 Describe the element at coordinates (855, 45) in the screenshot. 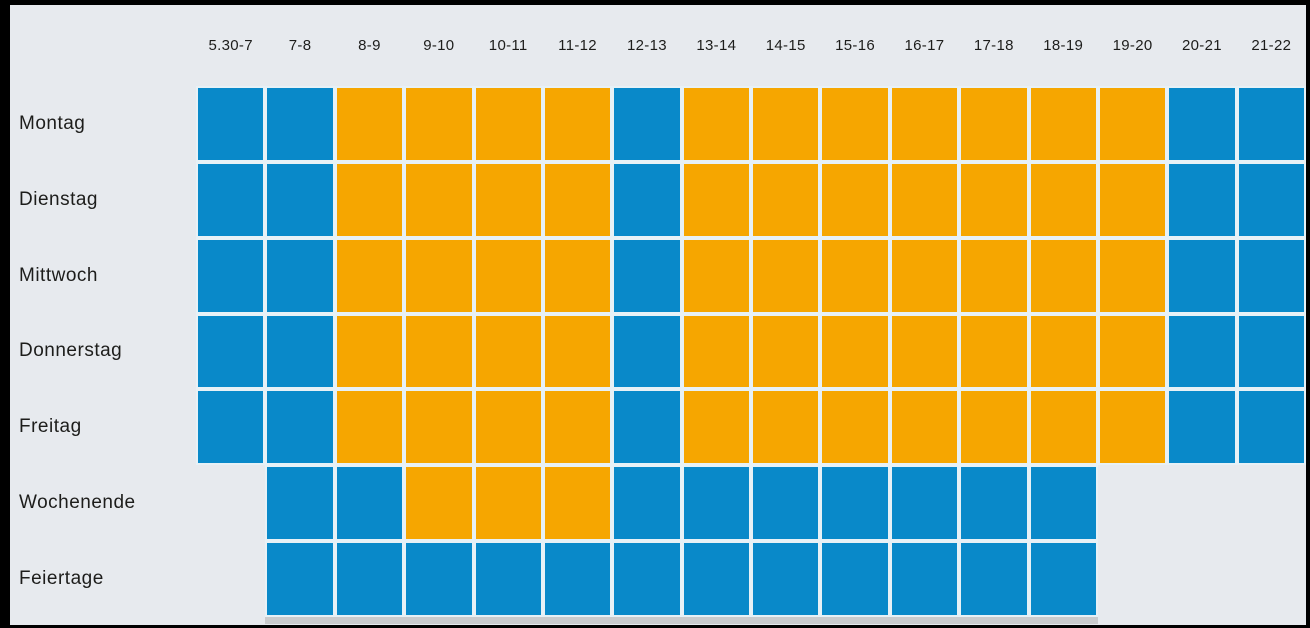

I see `time-column-header-15-16: 15-16` at that location.